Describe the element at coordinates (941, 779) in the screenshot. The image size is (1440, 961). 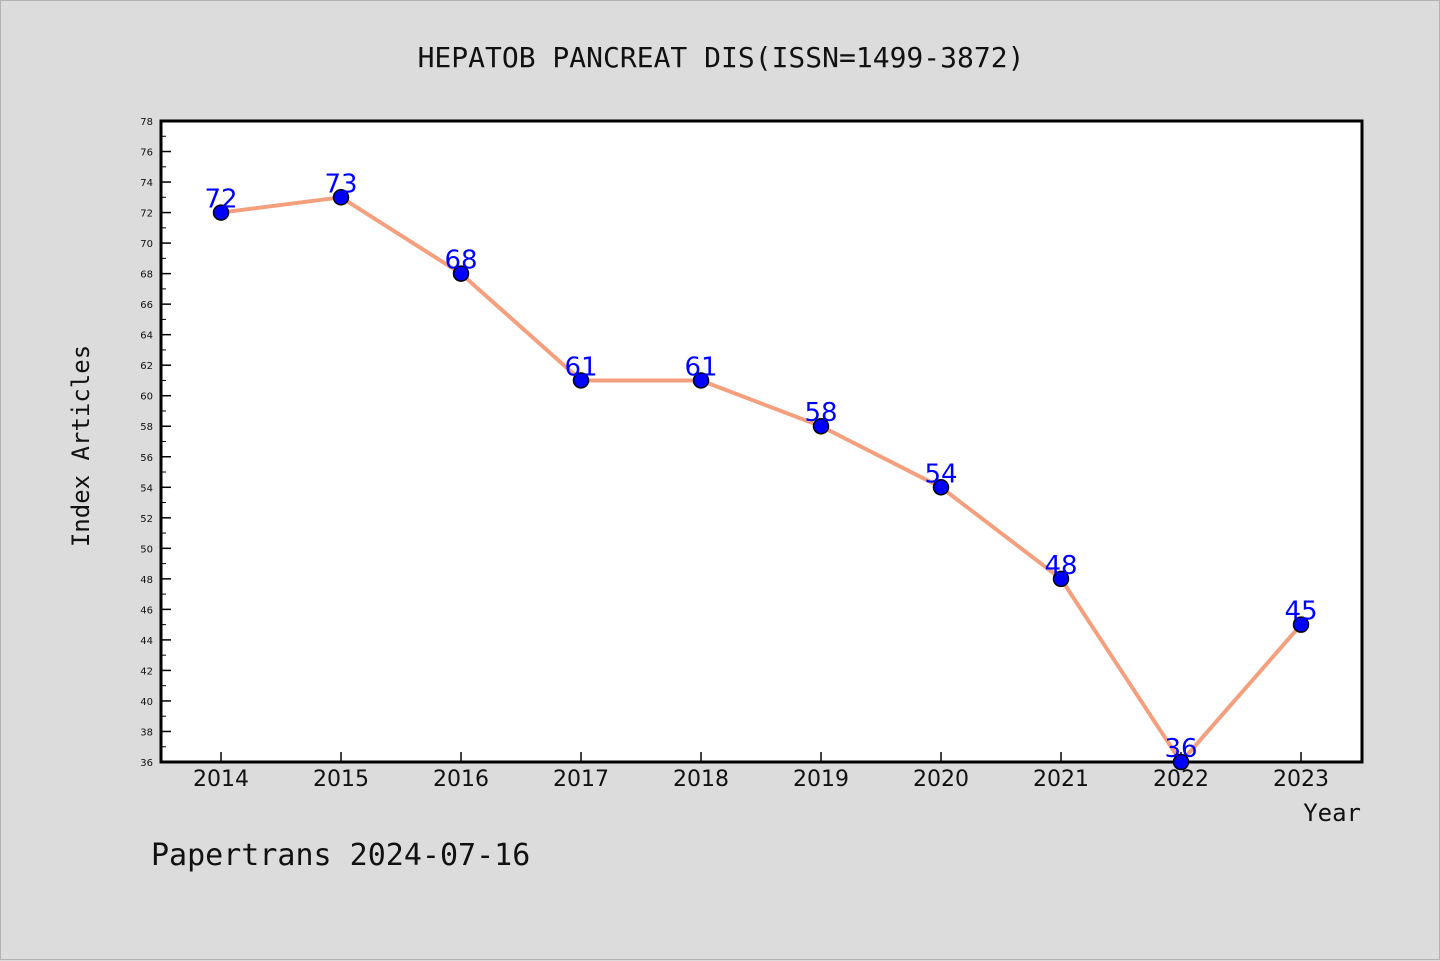
I see `x-tick-label: 2020` at that location.